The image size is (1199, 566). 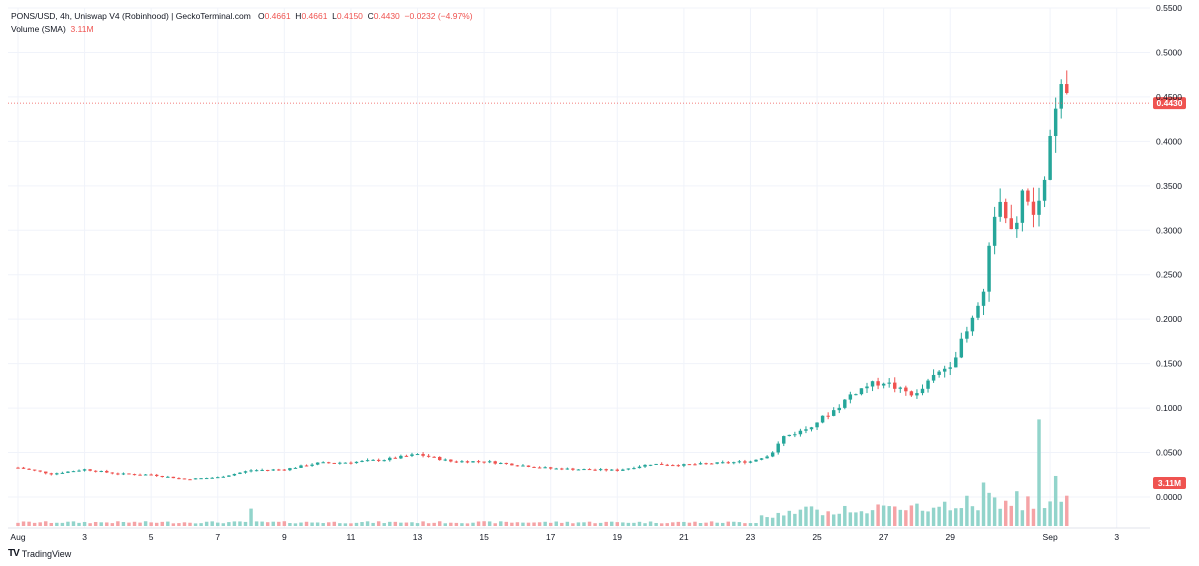 I want to click on time-tick-label: 3, so click(x=1116, y=537).